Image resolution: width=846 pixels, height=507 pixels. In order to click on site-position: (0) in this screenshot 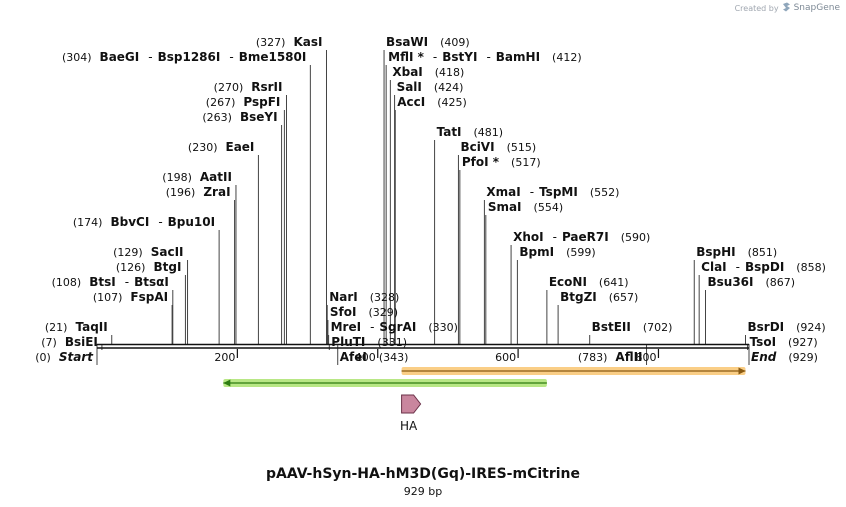, I will do `click(43, 357)`.